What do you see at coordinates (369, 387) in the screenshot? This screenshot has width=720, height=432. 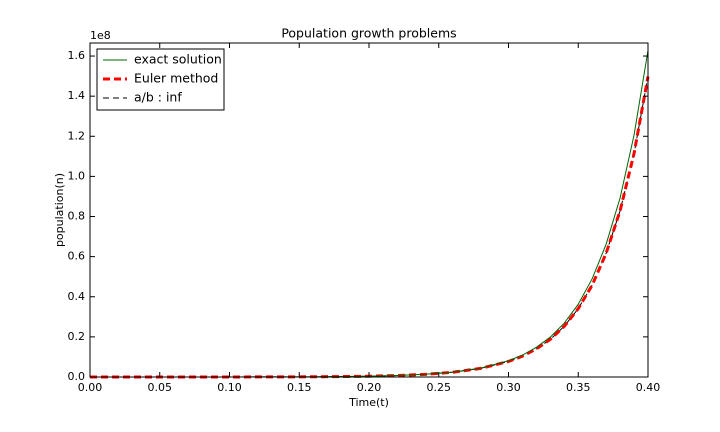 I see `x-tick-label: 0.20` at bounding box center [369, 387].